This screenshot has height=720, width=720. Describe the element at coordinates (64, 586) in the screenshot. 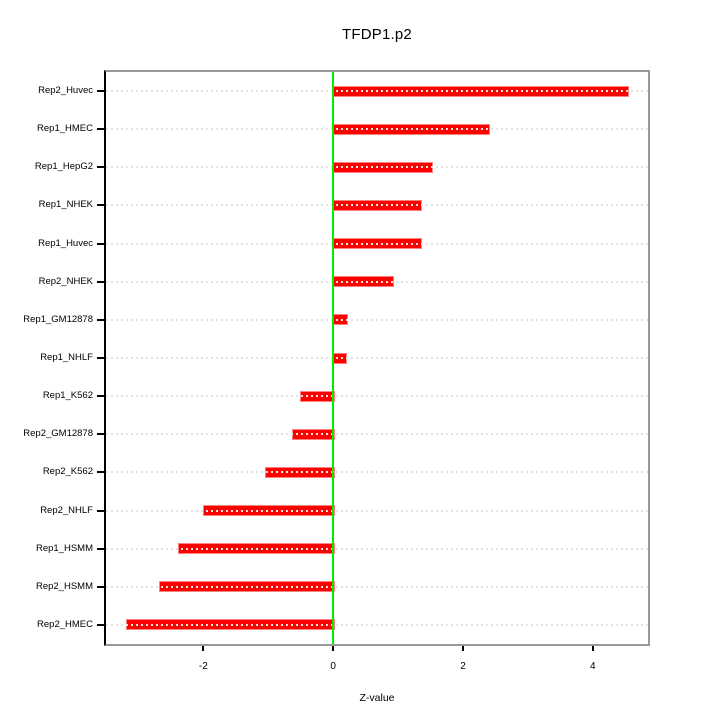

I see `y-axis-label: Rep2_HSMM` at that location.